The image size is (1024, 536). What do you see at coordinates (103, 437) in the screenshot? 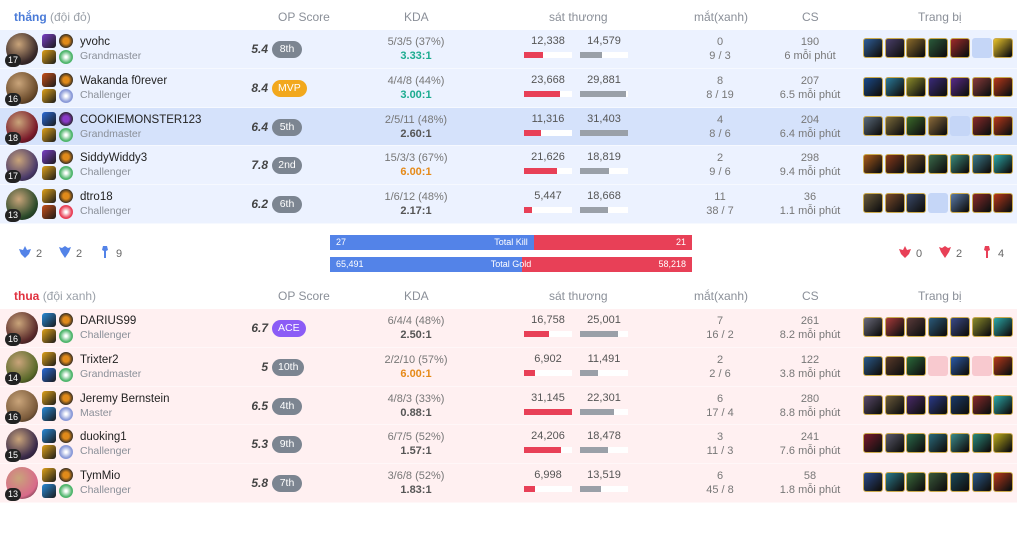
I see `summoner-name-link: duoking1` at bounding box center [103, 437].